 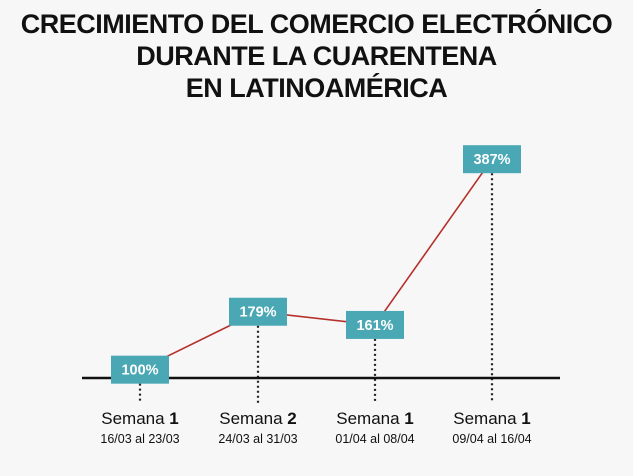 What do you see at coordinates (139, 439) in the screenshot?
I see `date-range-label: 16/03 al 23/03` at bounding box center [139, 439].